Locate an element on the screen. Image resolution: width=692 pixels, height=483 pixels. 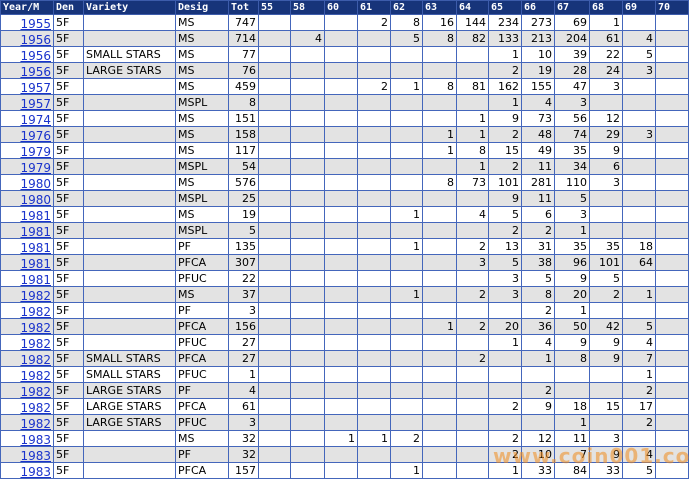
table-cell: 1 is located at coordinates (606, 22).